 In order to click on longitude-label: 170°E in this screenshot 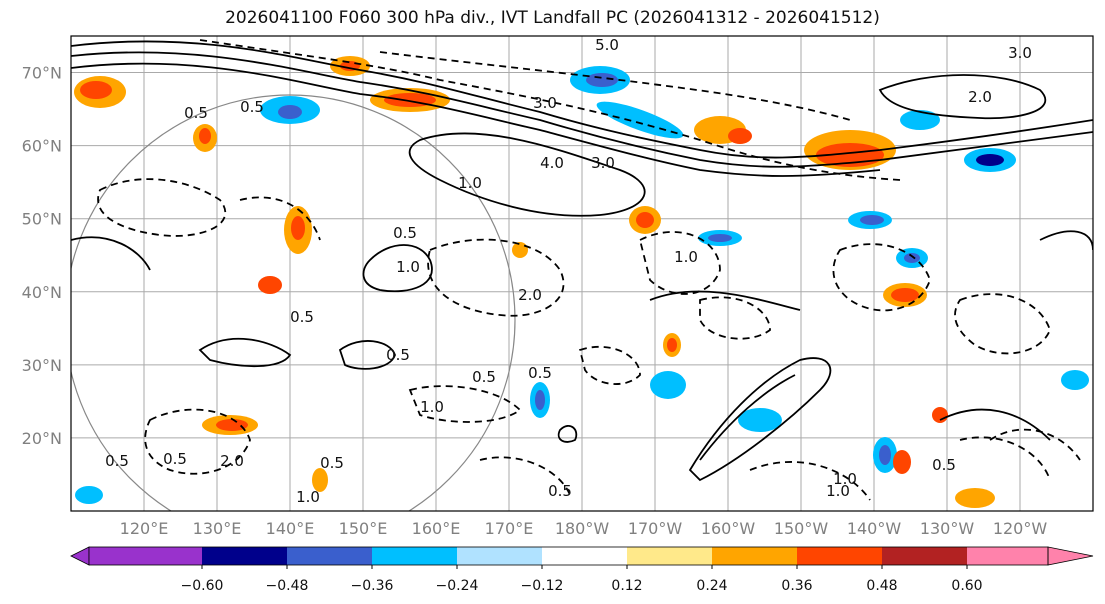, I will do `click(509, 528)`.